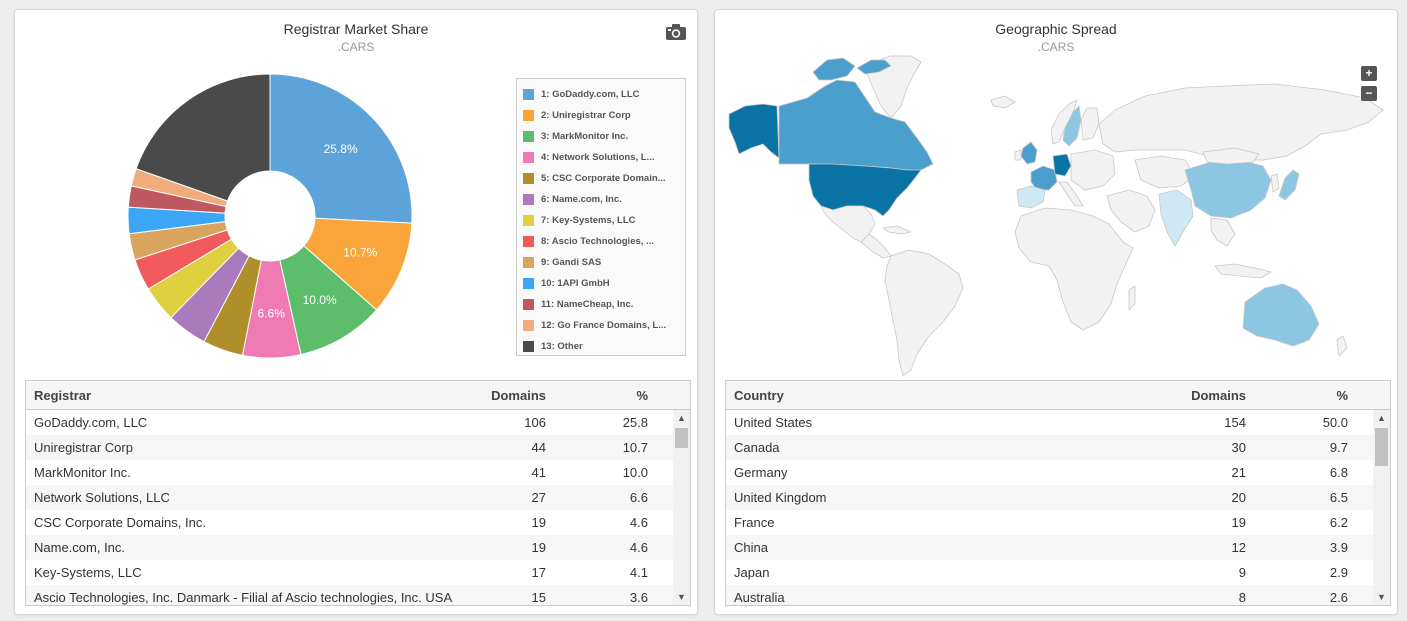  Describe the element at coordinates (761, 472) in the screenshot. I see `row-name: Germany` at that location.